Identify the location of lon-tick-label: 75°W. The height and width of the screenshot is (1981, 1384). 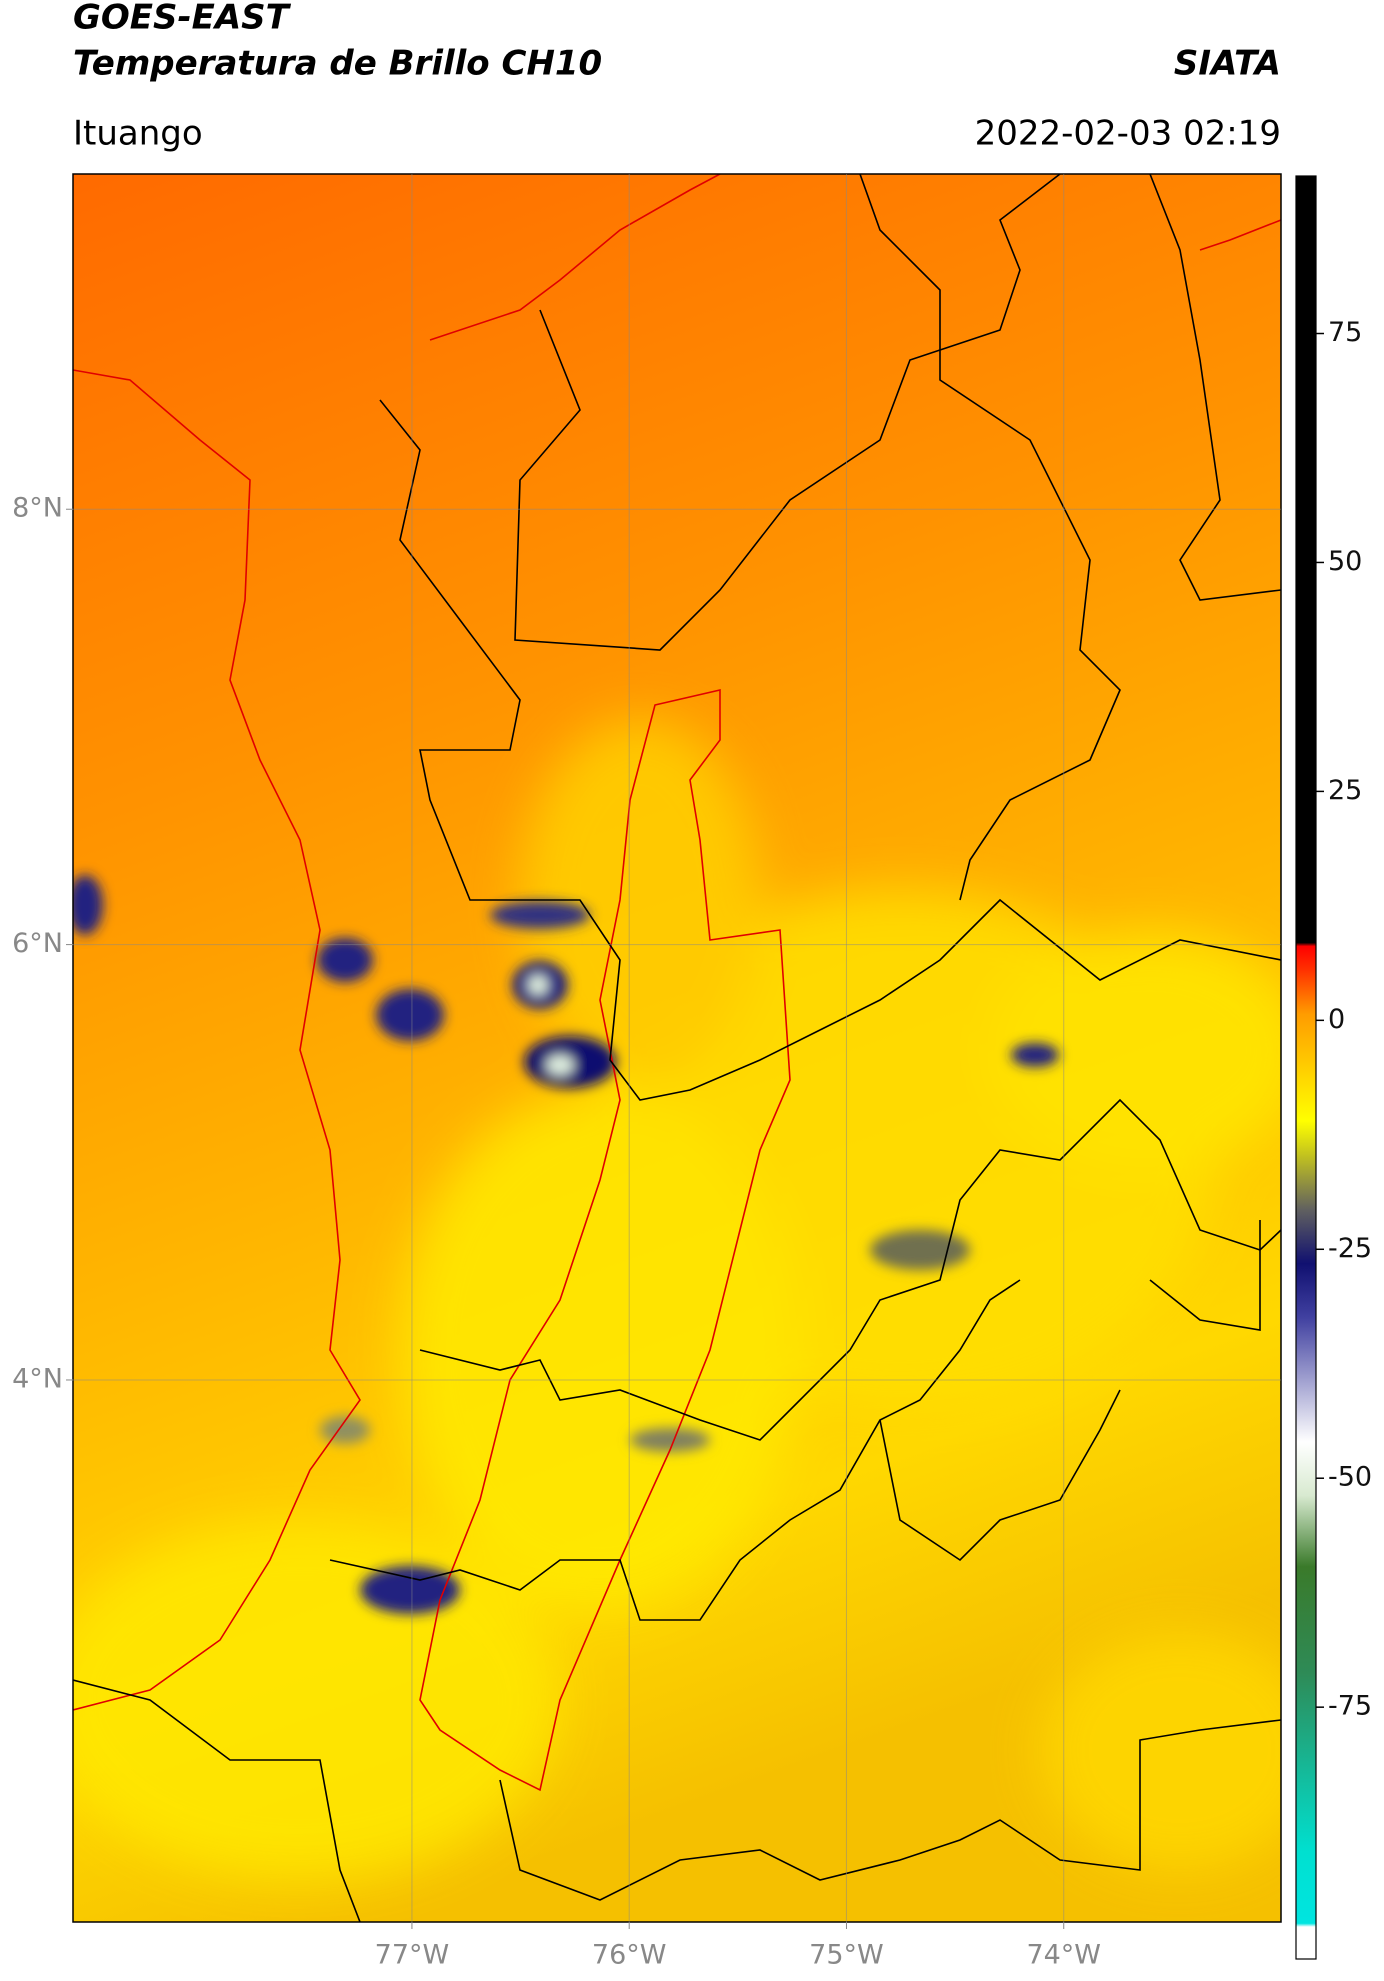
(846, 1955).